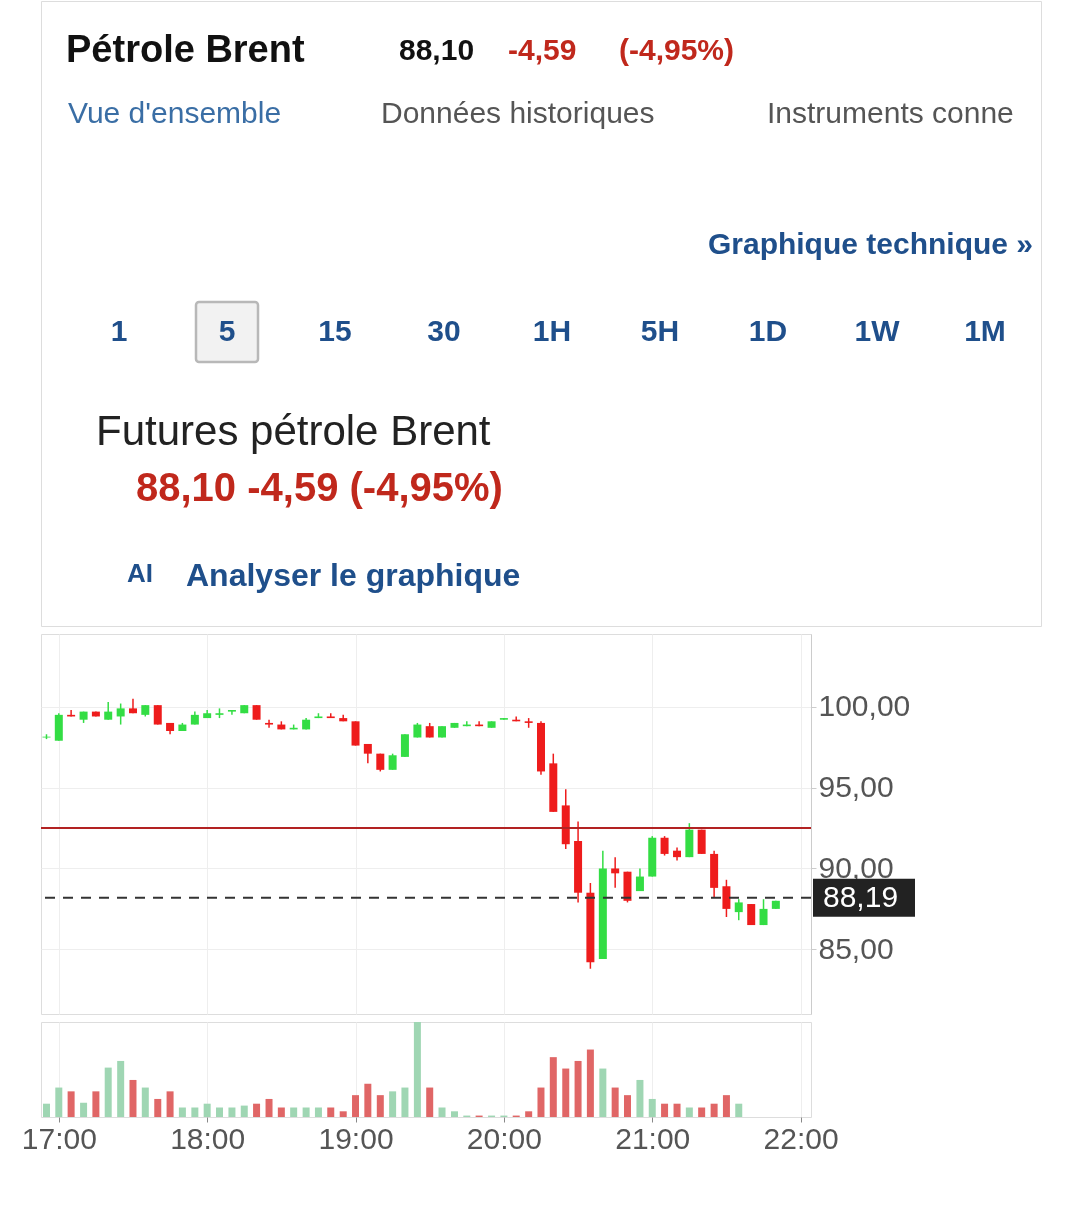 The width and height of the screenshot is (1080, 1226). I want to click on y-tick-label: 95,00, so click(856, 787).